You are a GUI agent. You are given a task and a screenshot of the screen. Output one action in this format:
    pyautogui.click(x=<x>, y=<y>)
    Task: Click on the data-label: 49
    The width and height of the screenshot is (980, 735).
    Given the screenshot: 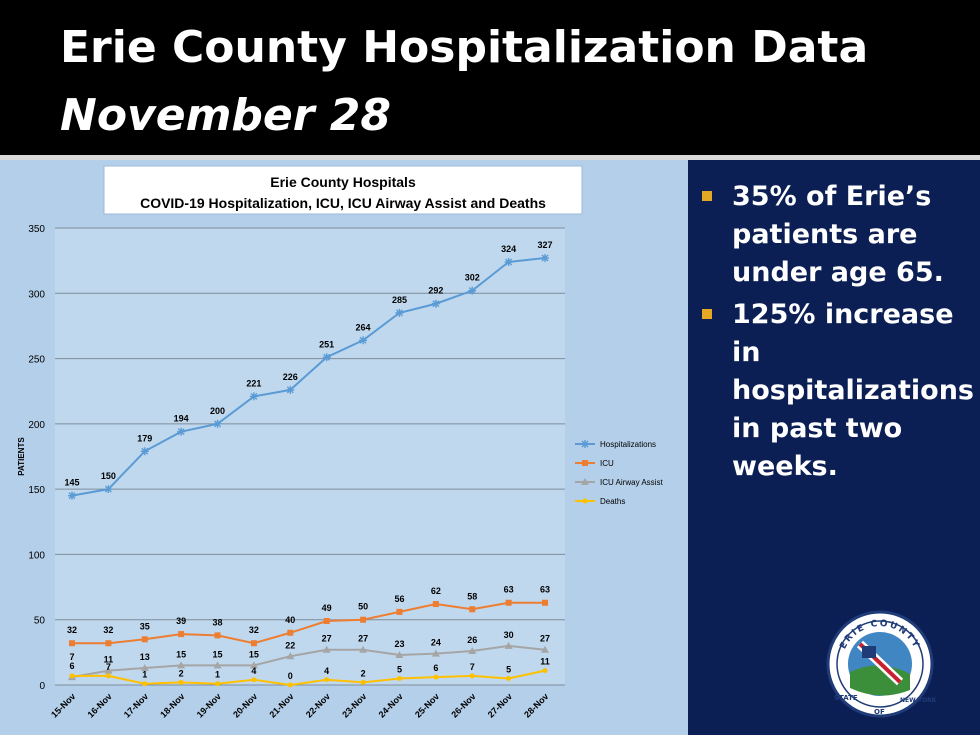 What is the action you would take?
    pyautogui.click(x=327, y=608)
    